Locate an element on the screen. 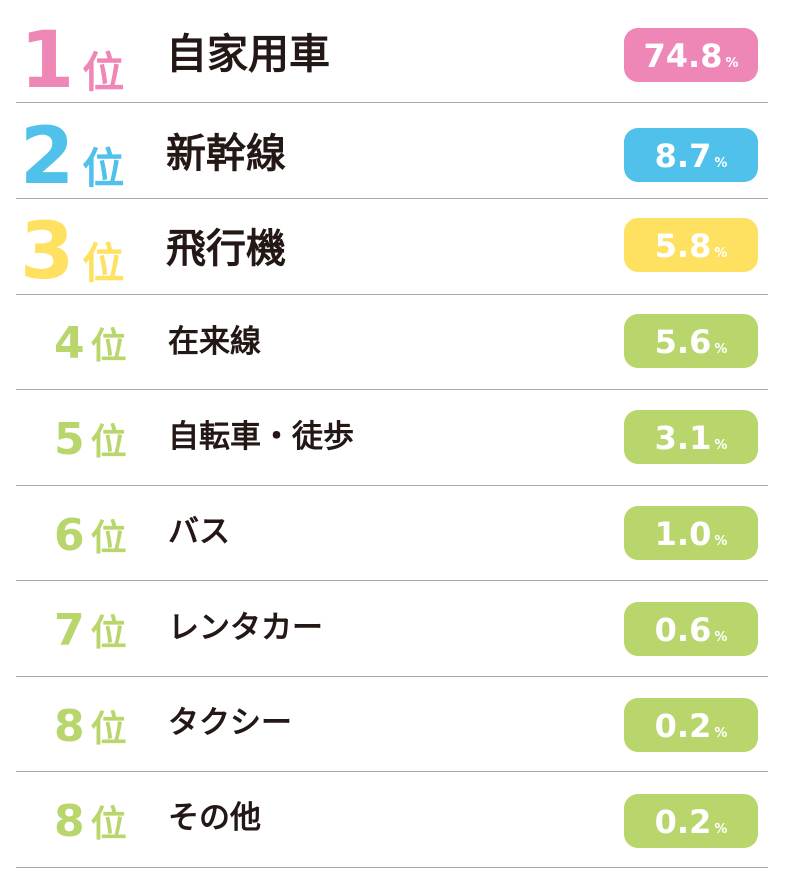 Image resolution: width=788 pixels, height=885 pixels. rank-label: 2 位 is located at coordinates (72, 157).